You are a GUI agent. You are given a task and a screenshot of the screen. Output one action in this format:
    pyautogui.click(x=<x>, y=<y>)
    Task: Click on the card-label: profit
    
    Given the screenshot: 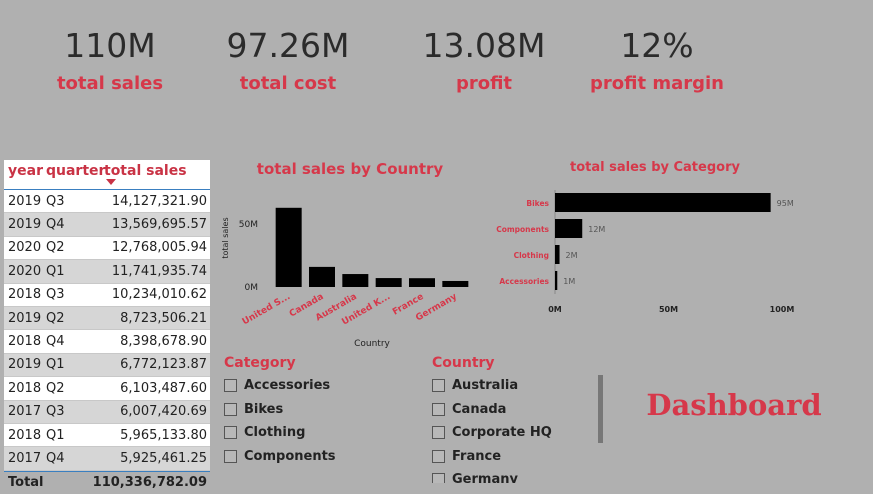 What is the action you would take?
    pyautogui.click(x=484, y=83)
    